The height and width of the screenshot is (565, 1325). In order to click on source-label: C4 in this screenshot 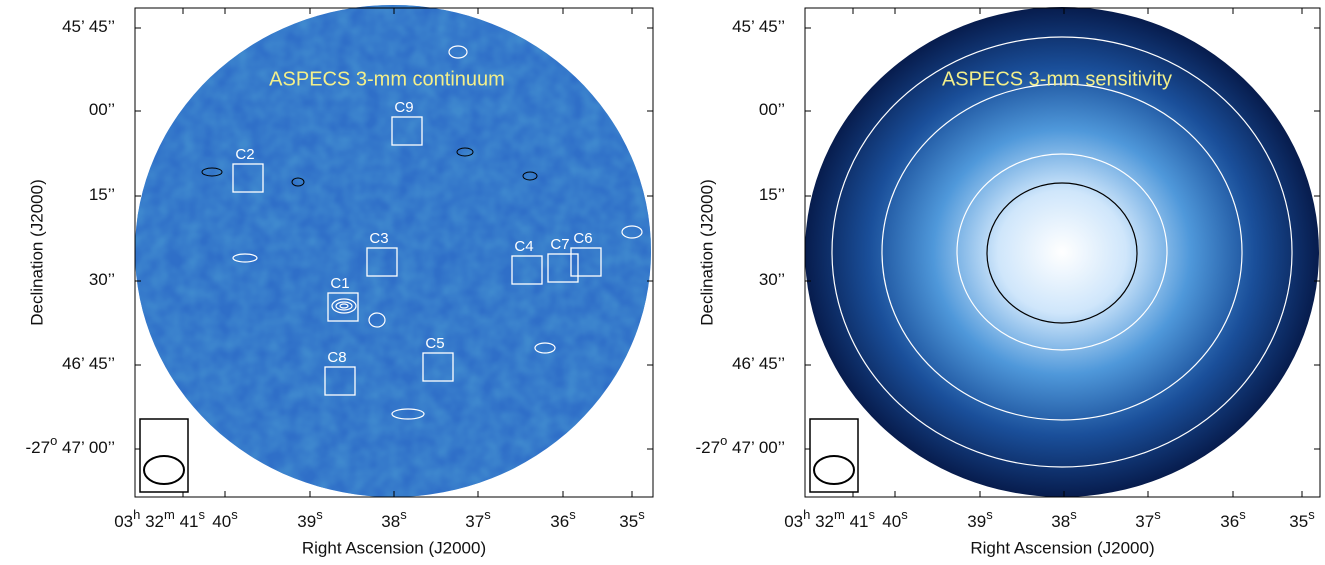, I will do `click(523, 246)`.